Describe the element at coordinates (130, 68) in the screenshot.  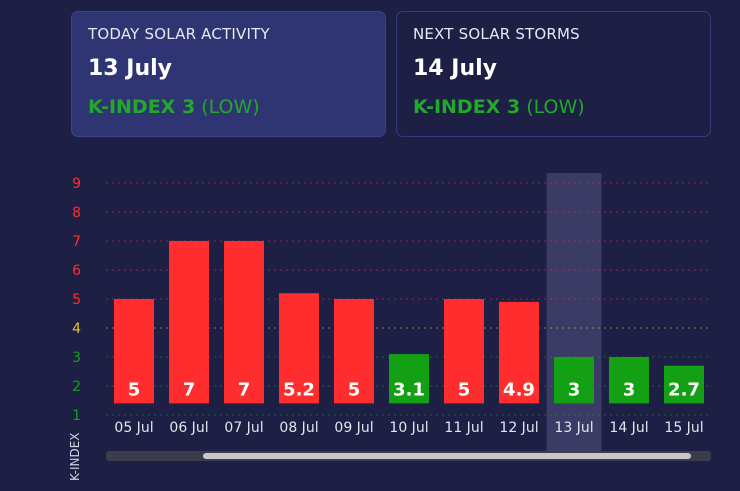
I see `card-date: 13 July` at that location.